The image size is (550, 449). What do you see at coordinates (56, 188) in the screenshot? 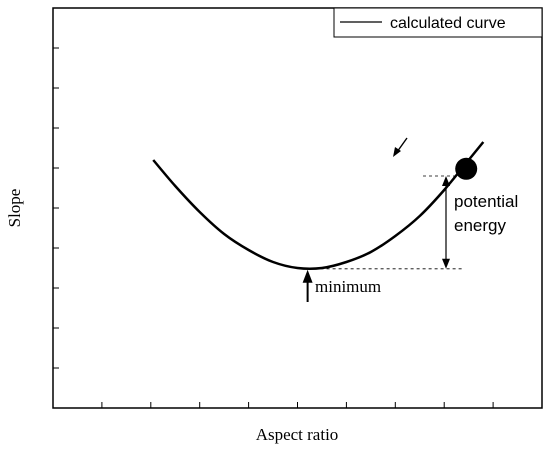
I see `y-ticks` at bounding box center [56, 188].